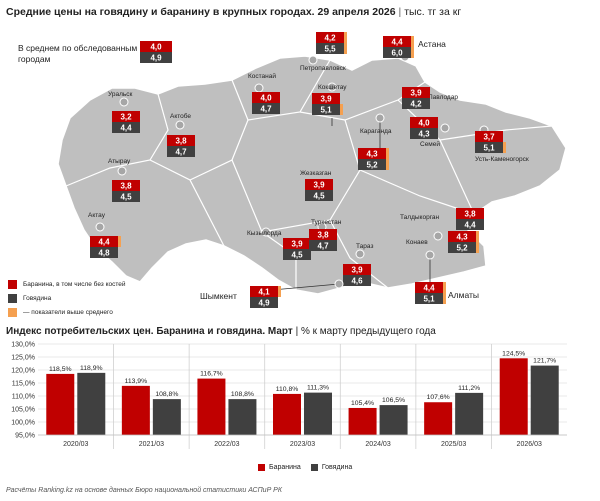 This screenshot has width=600, height=501. Describe the element at coordinates (430, 255) in the screenshot. I see `city-almaty-marker` at that location.